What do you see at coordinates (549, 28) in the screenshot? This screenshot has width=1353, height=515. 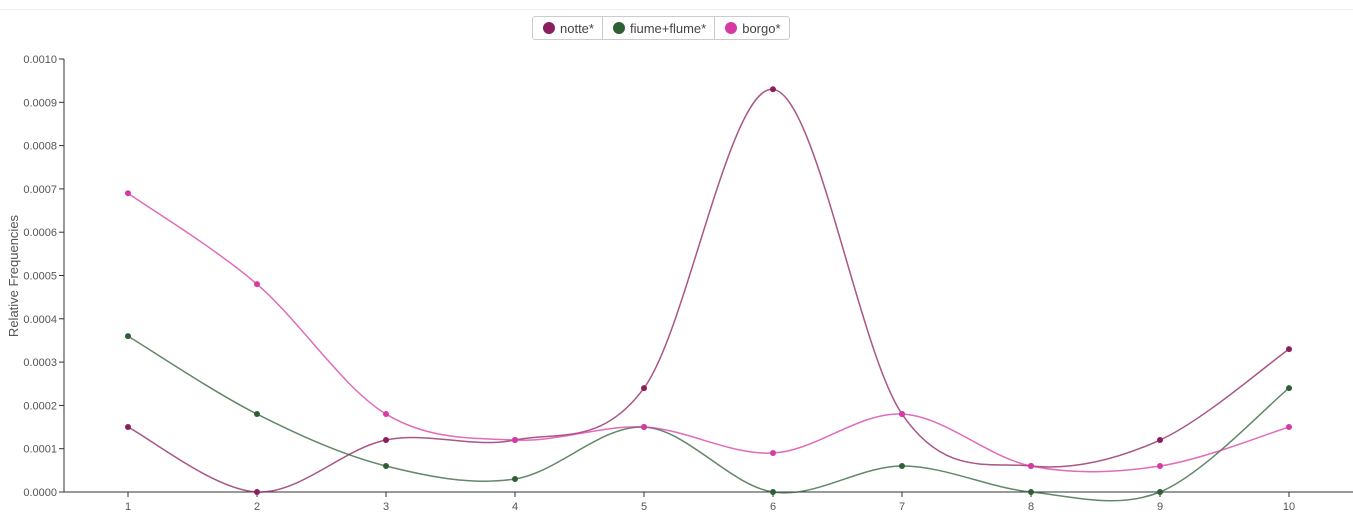 I see `legend-dot-notte` at bounding box center [549, 28].